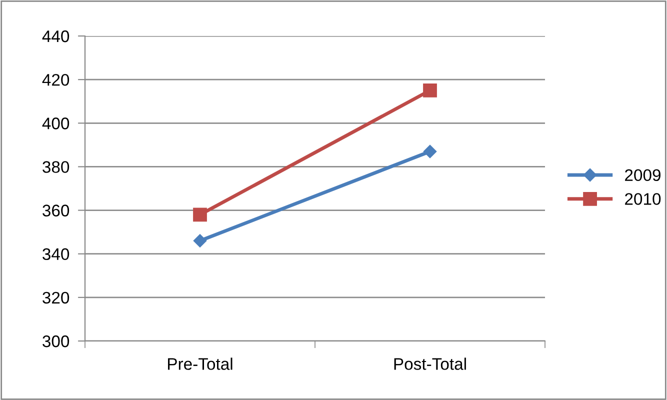 Image resolution: width=667 pixels, height=400 pixels. What do you see at coordinates (56, 36) in the screenshot?
I see `y-tick-label: 440` at bounding box center [56, 36].